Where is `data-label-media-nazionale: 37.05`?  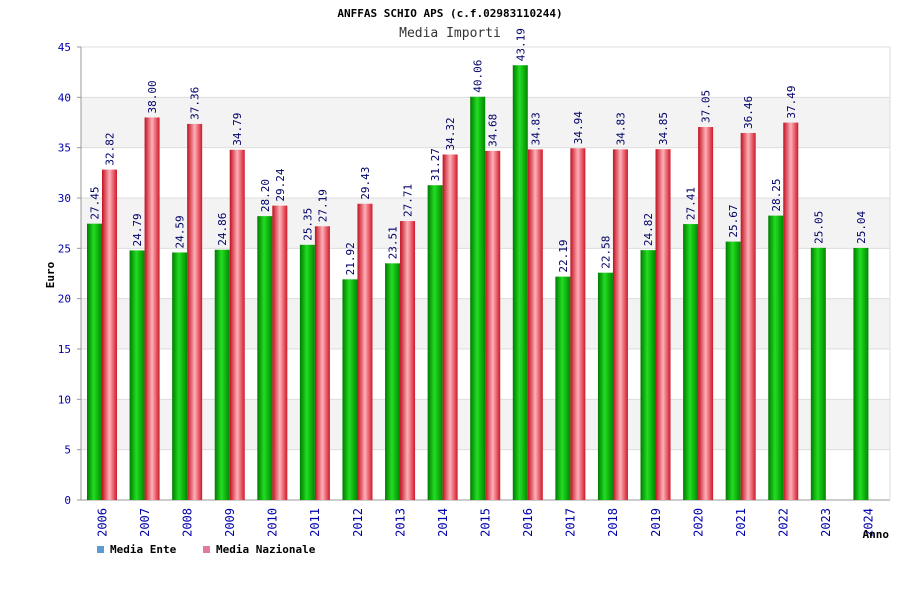
data-label-media-nazionale: 37.05 is located at coordinates (706, 106).